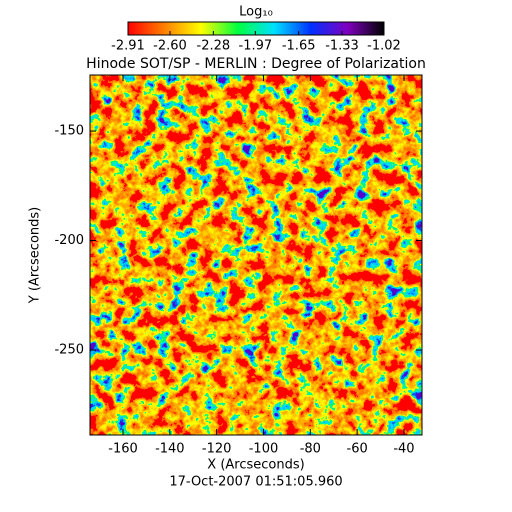 This screenshot has height=512, width=512. I want to click on y-tick-label: -150, so click(69, 131).